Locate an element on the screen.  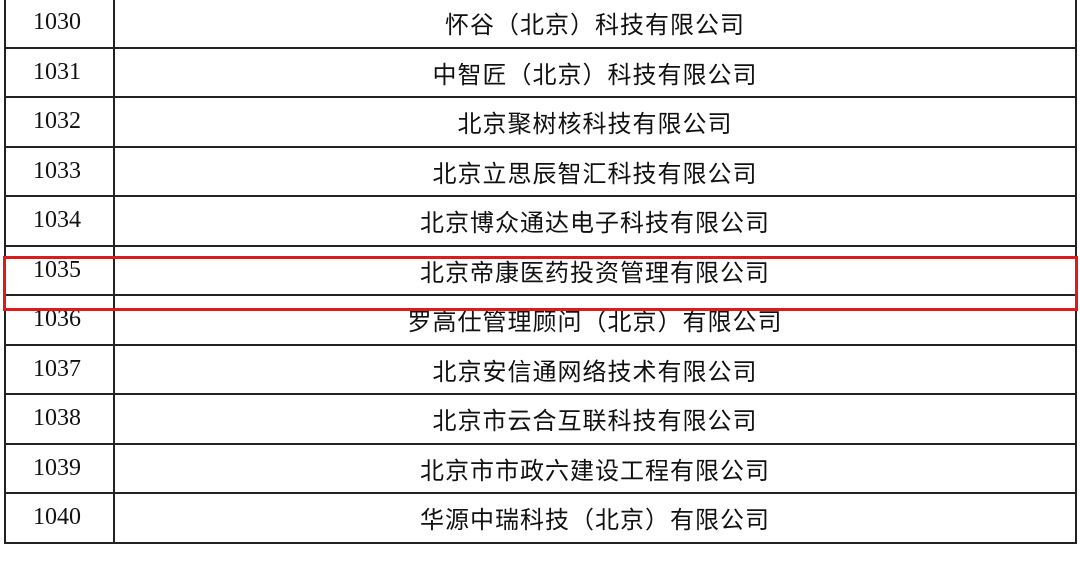
company-name: 华源中瑞科技（北京）有限公司 is located at coordinates (595, 518).